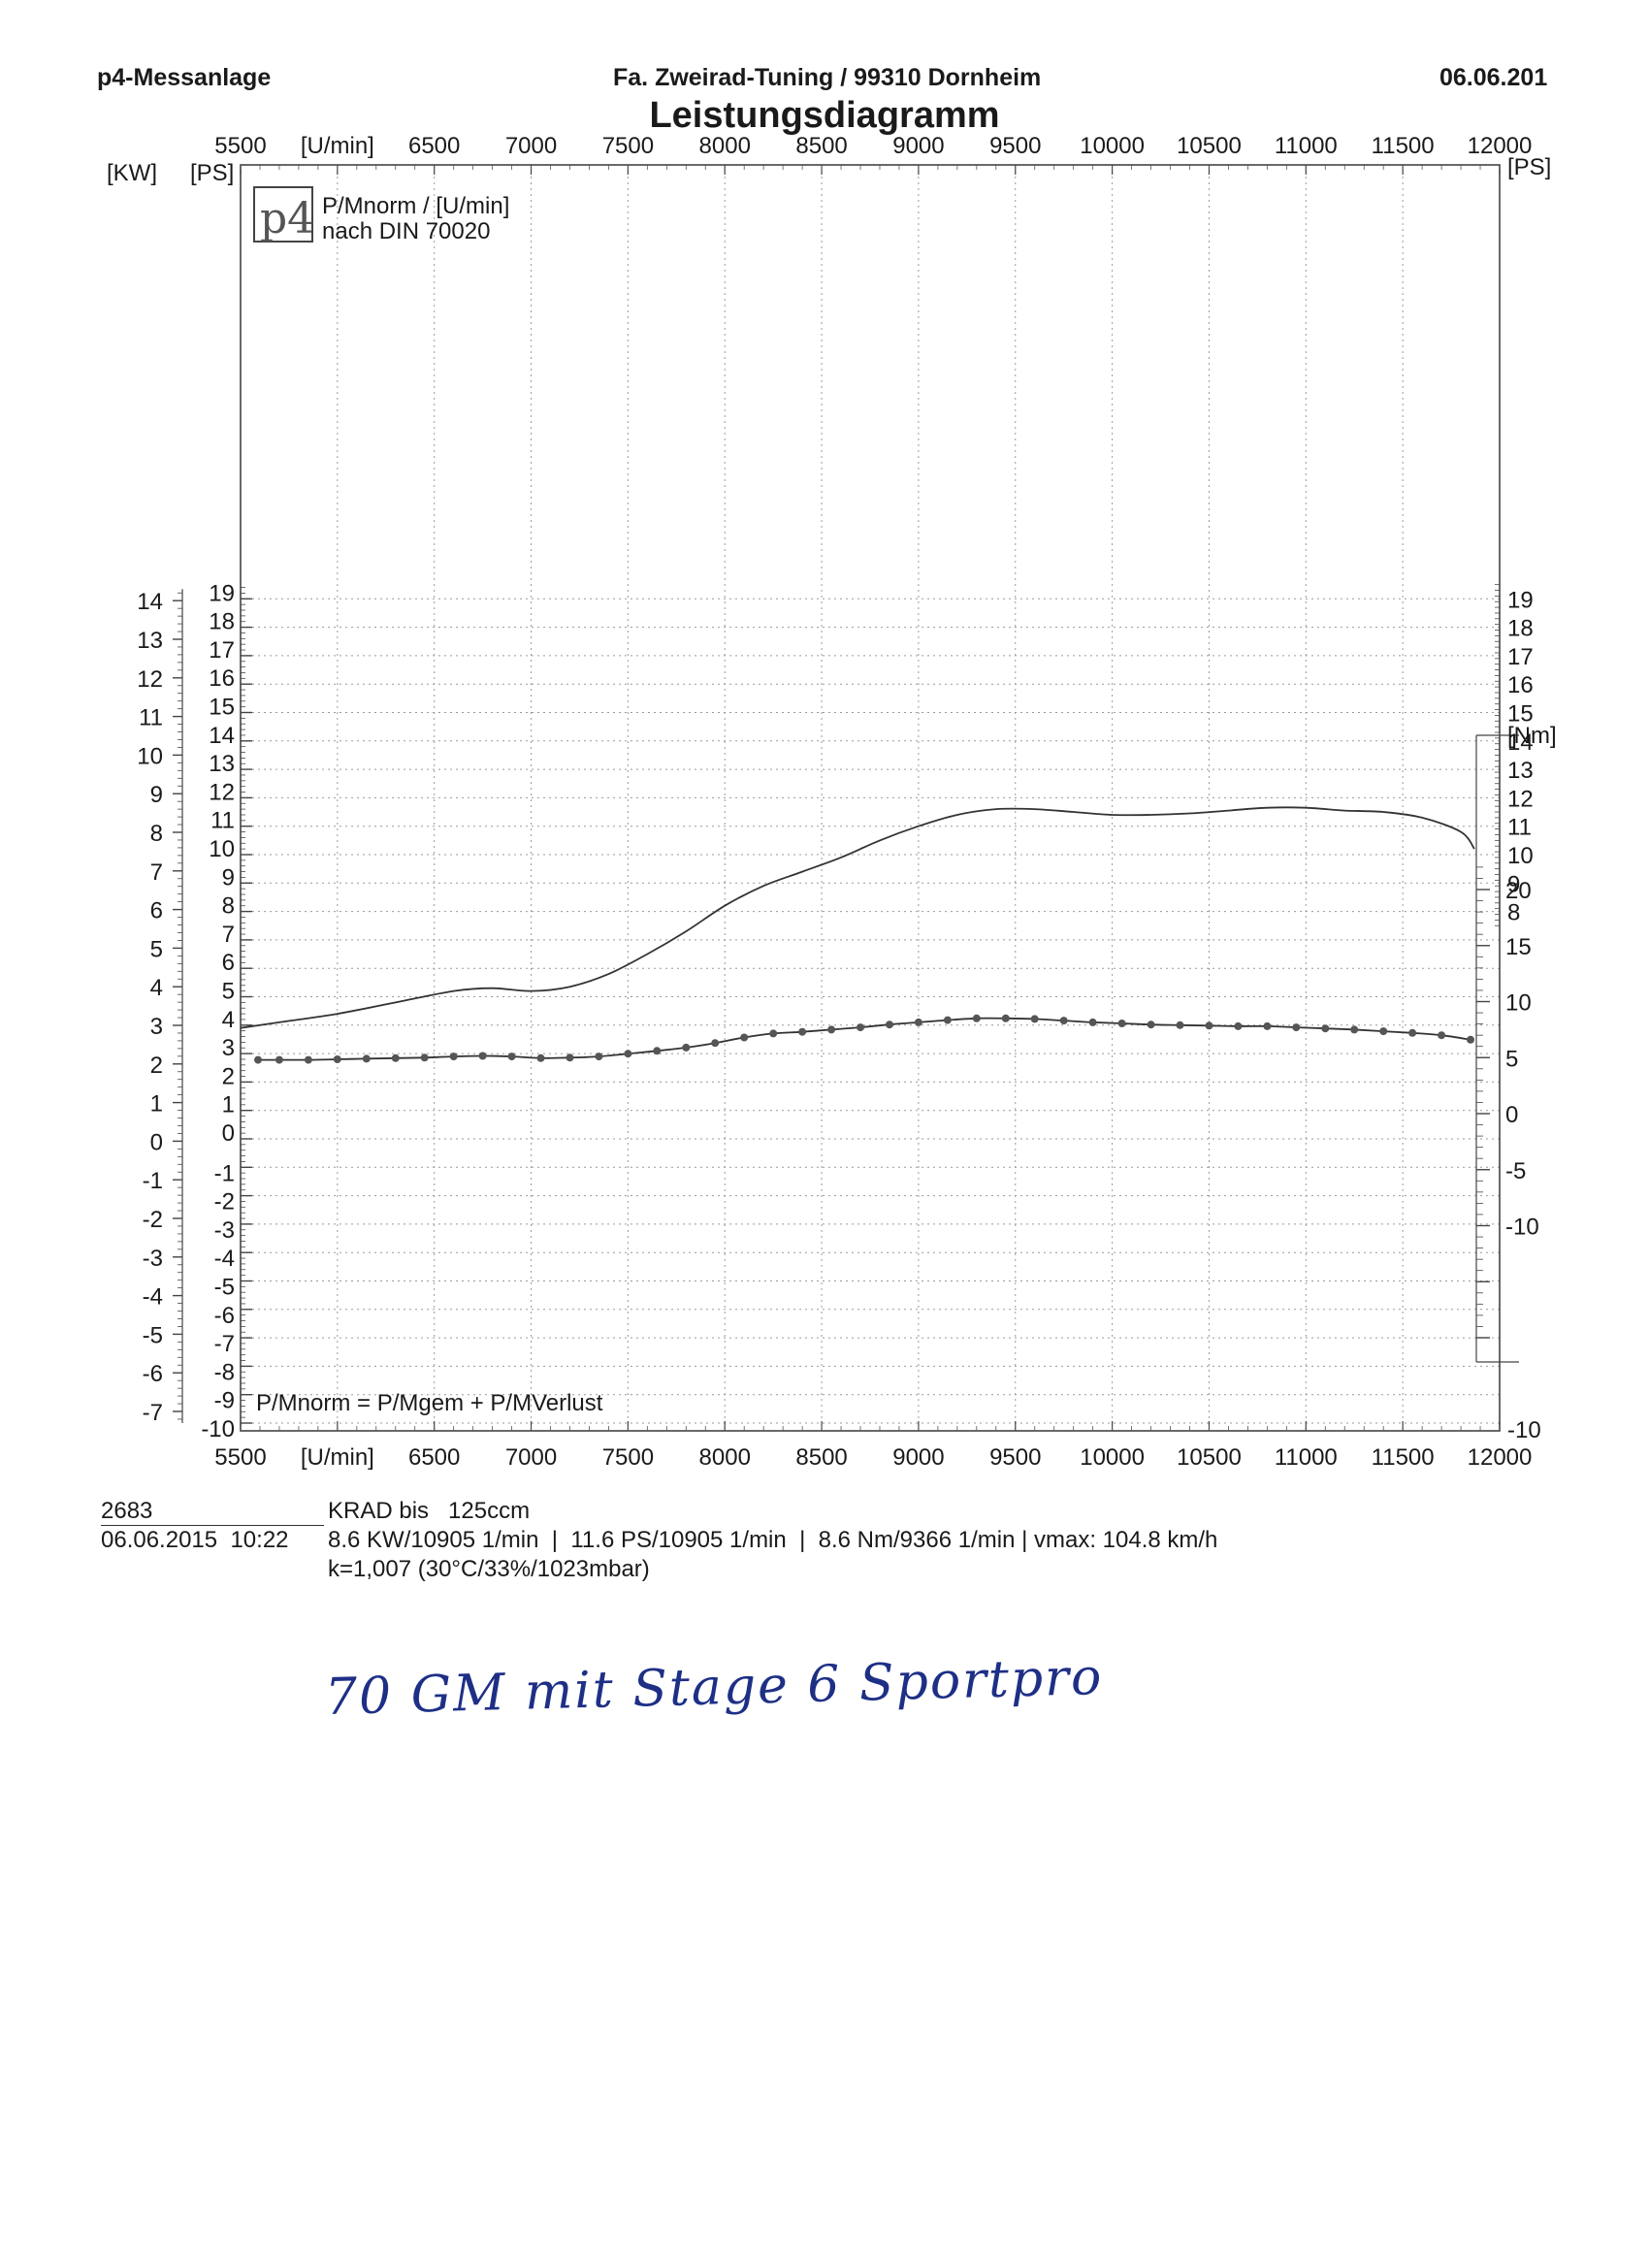  What do you see at coordinates (337, 1457) in the screenshot?
I see `x-tick-label-bottom: [U/min]` at bounding box center [337, 1457].